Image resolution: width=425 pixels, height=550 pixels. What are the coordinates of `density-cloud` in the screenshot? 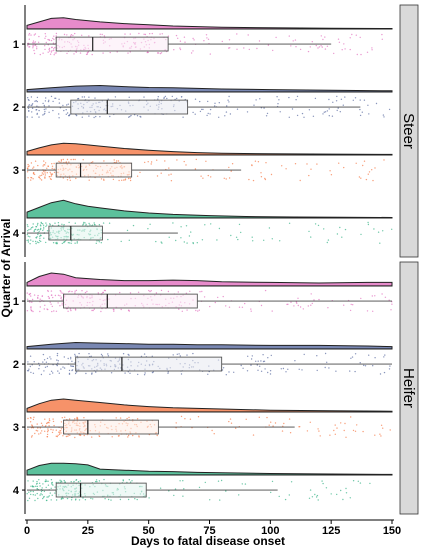 It's located at (209, 149).